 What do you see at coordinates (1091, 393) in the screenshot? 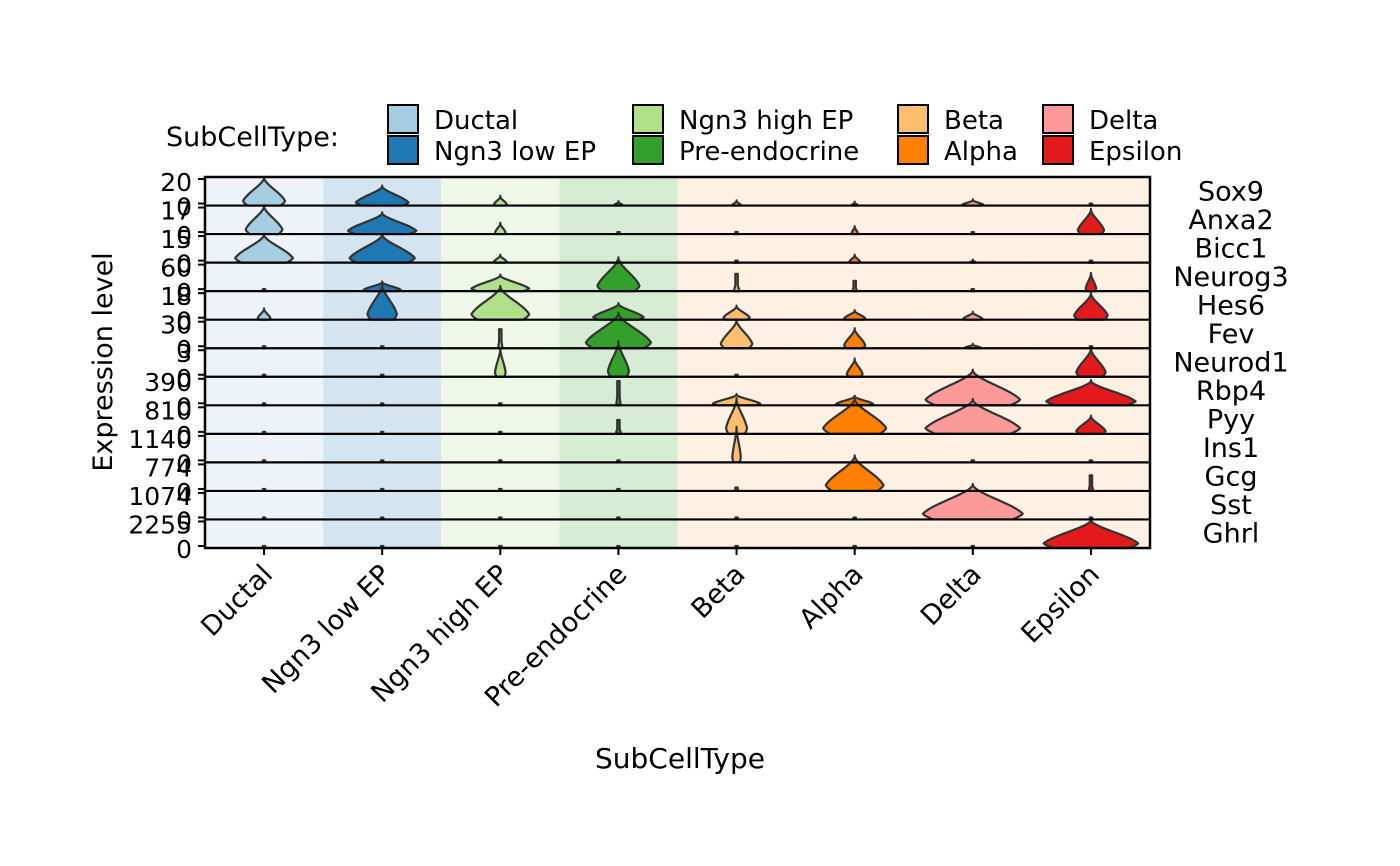
I see `violin-rbp4-epsilon` at bounding box center [1091, 393].